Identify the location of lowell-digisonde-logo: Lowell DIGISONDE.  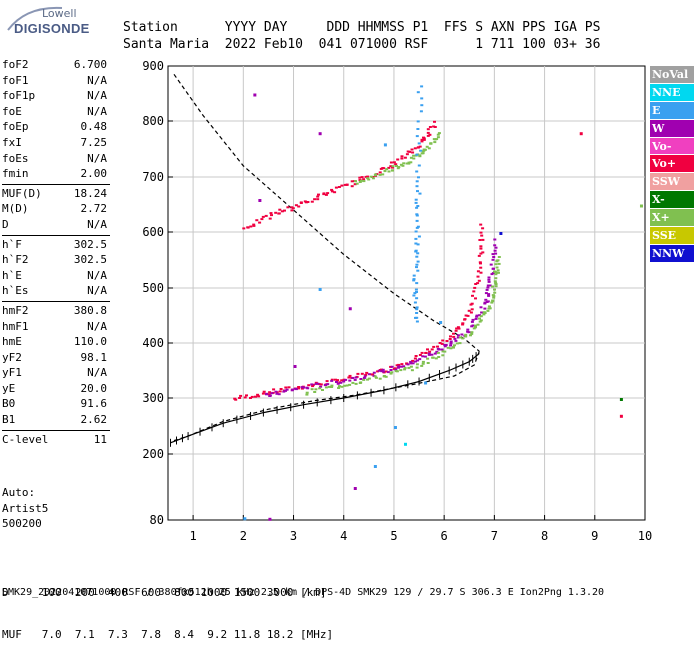
(46, 22).